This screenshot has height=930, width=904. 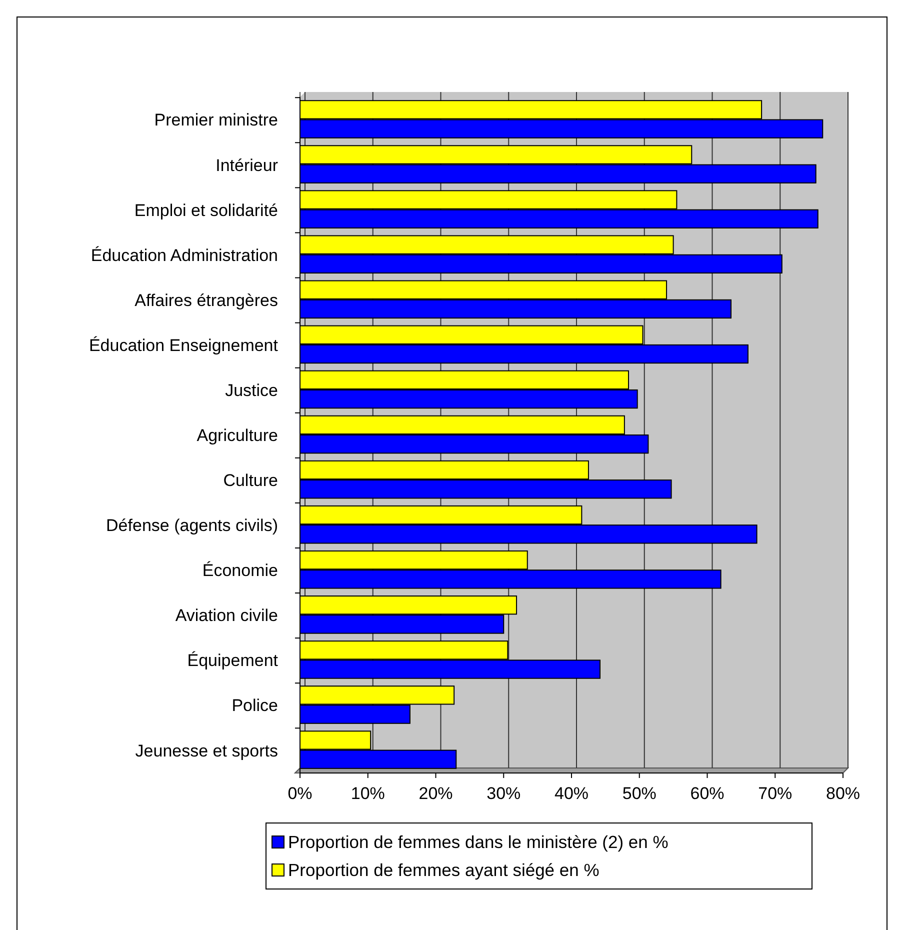 What do you see at coordinates (775, 793) in the screenshot?
I see `x-tick-label: 70%` at bounding box center [775, 793].